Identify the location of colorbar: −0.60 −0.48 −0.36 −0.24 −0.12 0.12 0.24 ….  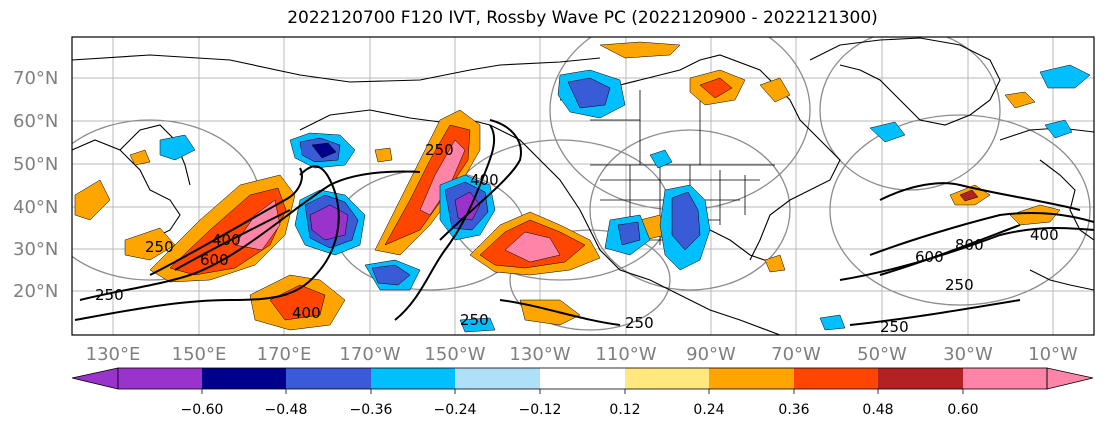
(582, 392).